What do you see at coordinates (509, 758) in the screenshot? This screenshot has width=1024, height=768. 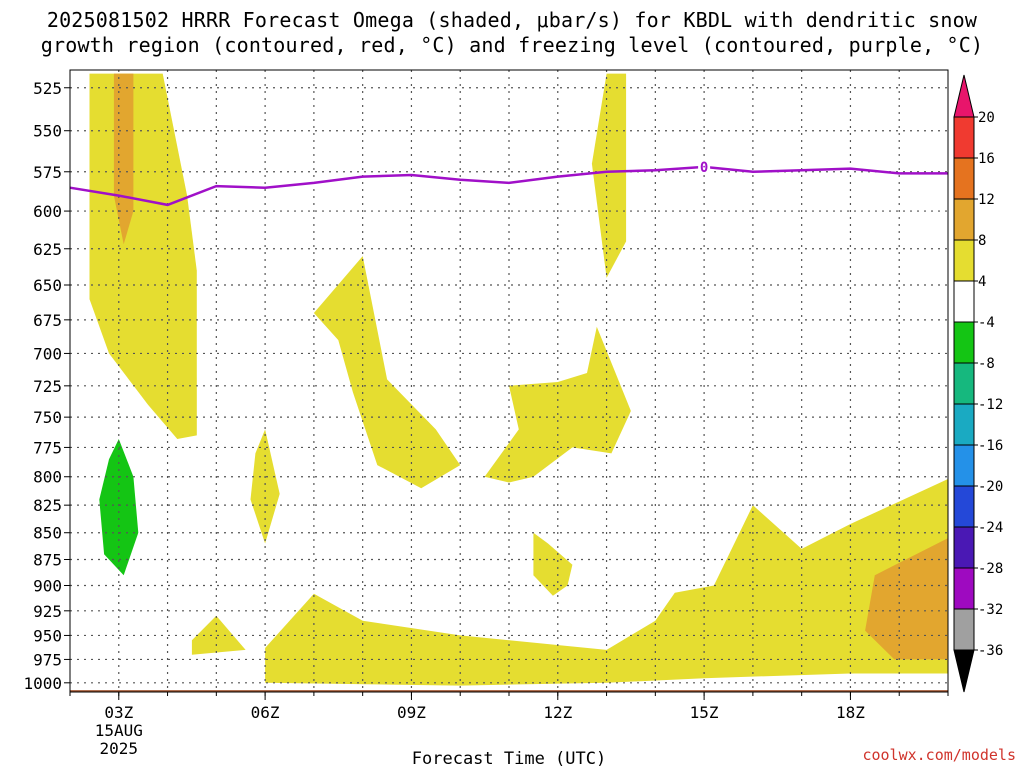 I see `x-axis-label: Forecast Time (UTC)` at bounding box center [509, 758].